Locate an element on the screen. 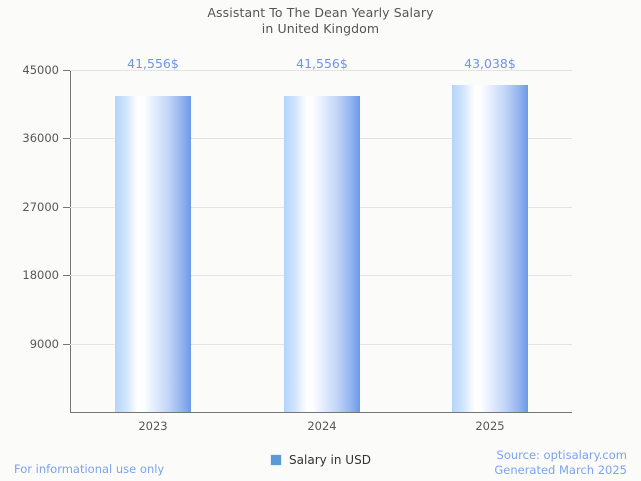 The height and width of the screenshot is (481, 641). chart-title-line-1: Assistant To The Dean Yearly Salary is located at coordinates (320, 12).